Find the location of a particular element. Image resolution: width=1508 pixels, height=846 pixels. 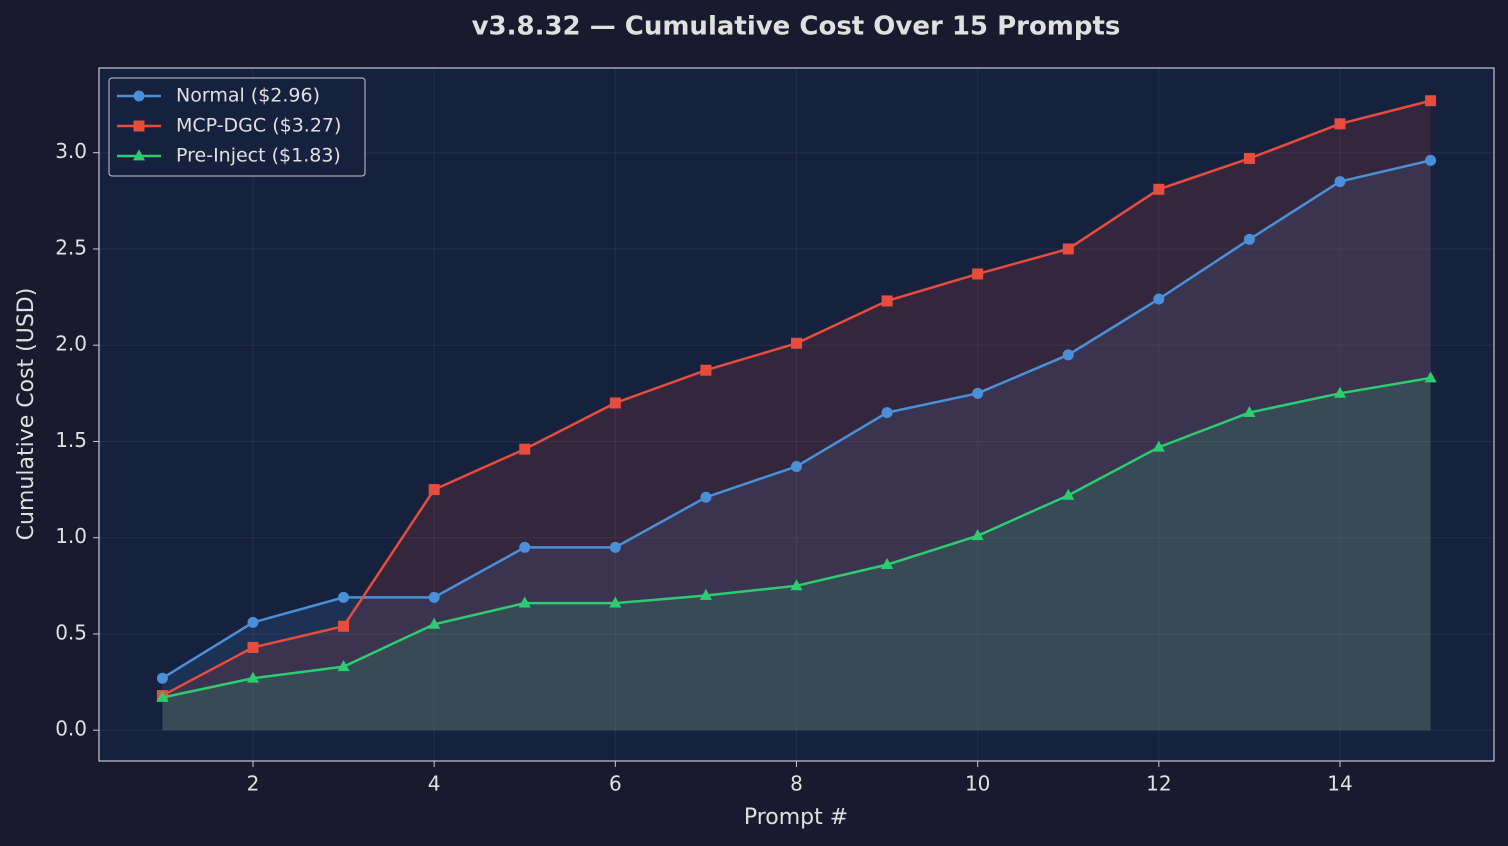

y-tick-label: 1.5 is located at coordinates (71, 440).